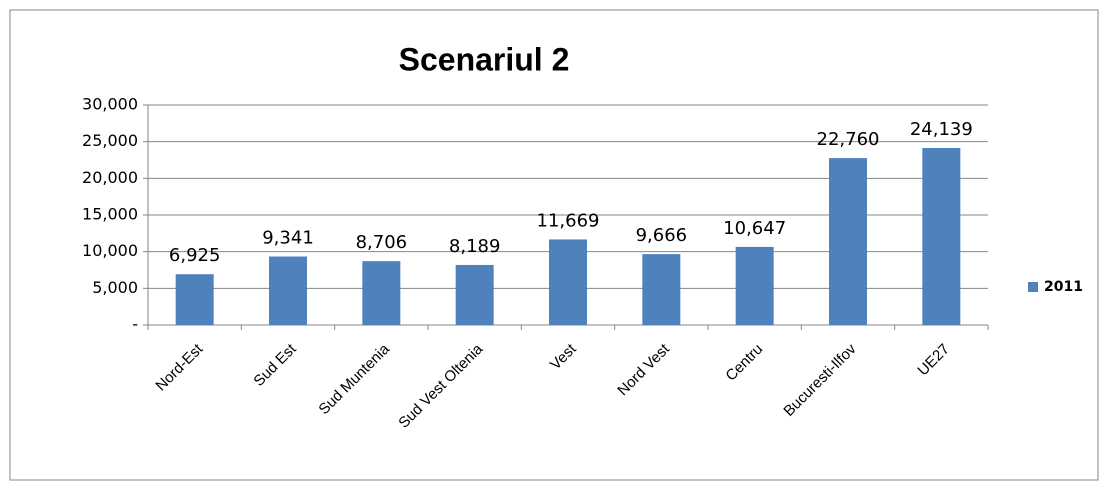  I want to click on legend-swatch, so click(1033, 287).